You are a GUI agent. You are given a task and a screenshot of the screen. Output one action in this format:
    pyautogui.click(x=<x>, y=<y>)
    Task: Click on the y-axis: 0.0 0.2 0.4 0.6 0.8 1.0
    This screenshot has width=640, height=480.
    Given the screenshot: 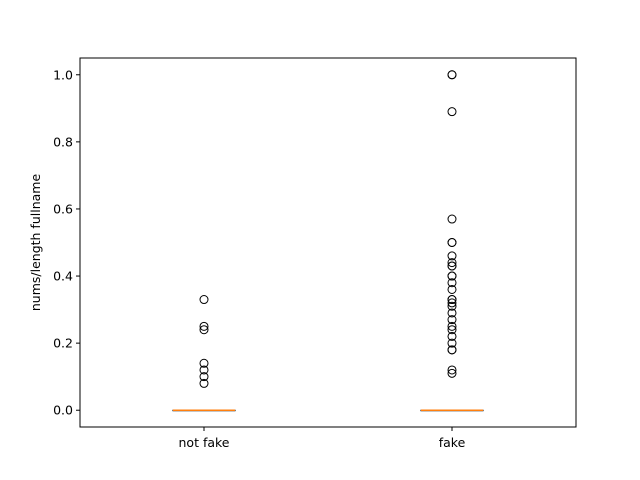 What is the action you would take?
    pyautogui.click(x=66, y=242)
    